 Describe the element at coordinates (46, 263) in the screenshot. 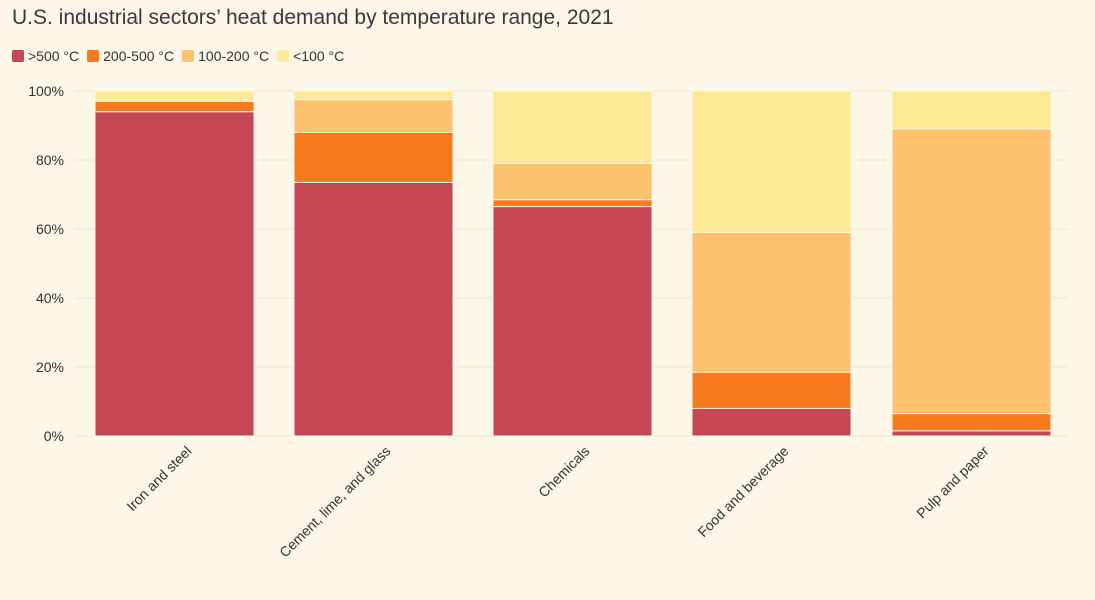

I see `y-axis: 0% 20% 40% 60% 80% 100%` at that location.